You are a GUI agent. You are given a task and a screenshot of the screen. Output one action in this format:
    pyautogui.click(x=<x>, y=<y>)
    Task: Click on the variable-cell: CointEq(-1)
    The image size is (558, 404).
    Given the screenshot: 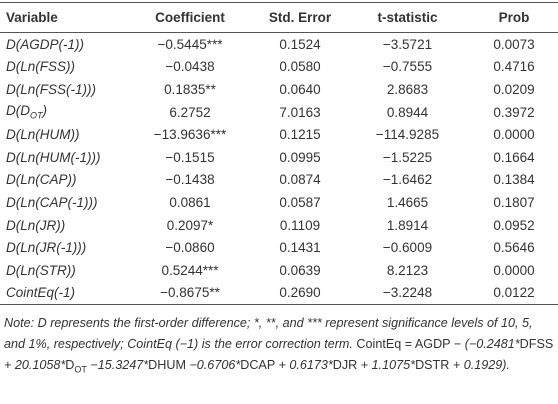 What is the action you would take?
    pyautogui.click(x=62, y=293)
    